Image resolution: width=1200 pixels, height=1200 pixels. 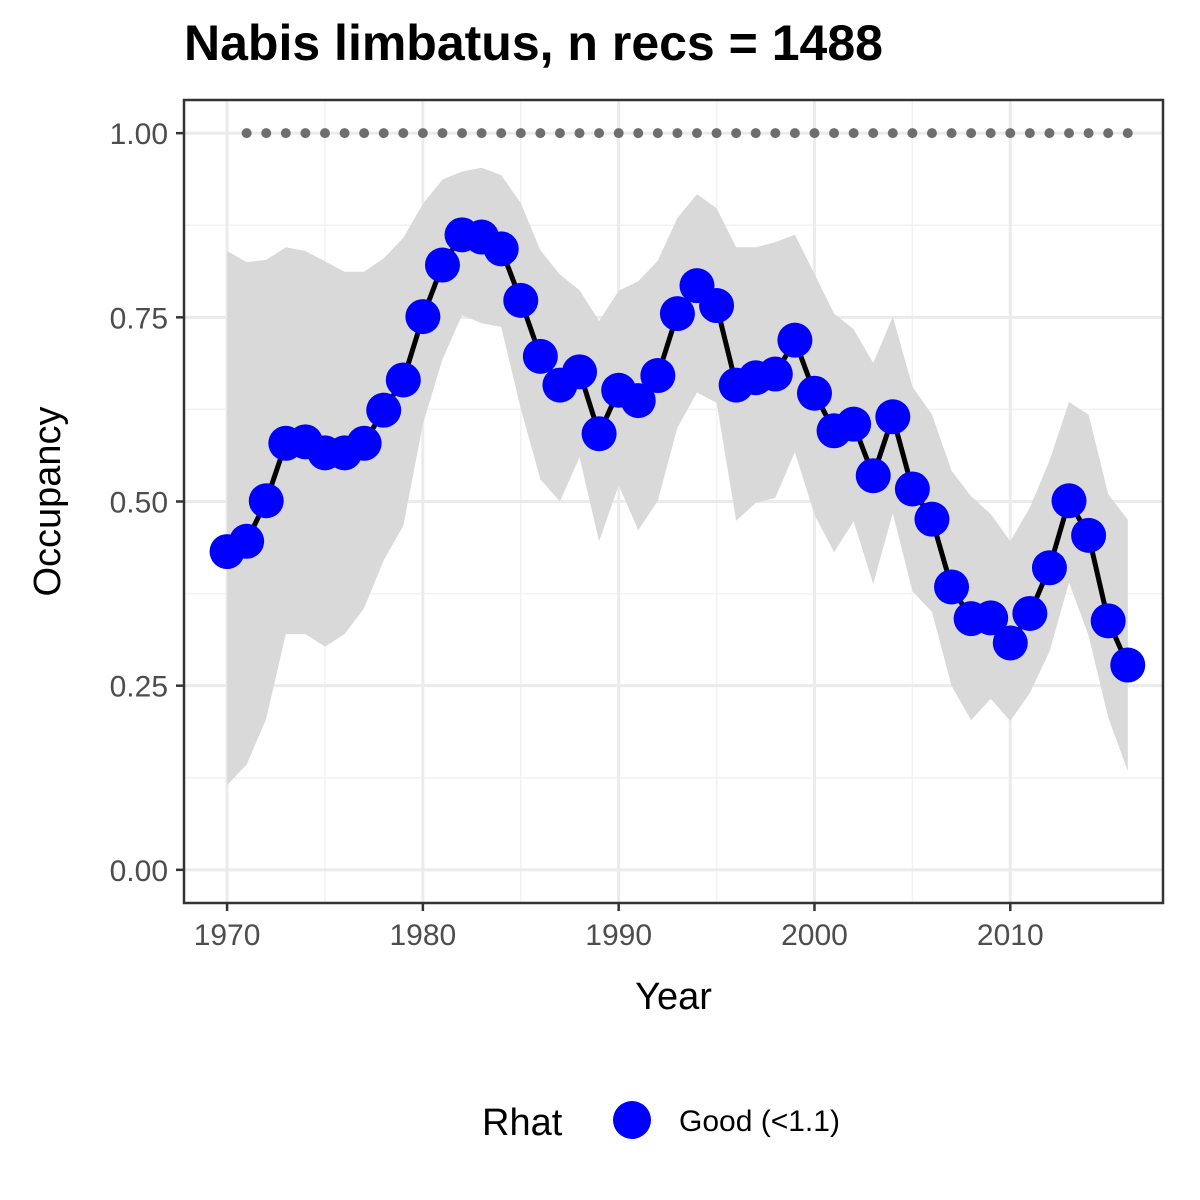 I want to click on y-tick-label: 0.50, so click(x=139, y=503).